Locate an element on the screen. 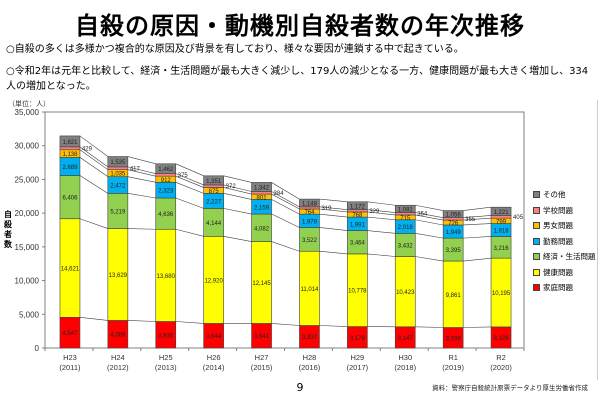 This screenshot has width=600, height=410. data-label: 912 is located at coordinates (166, 181).